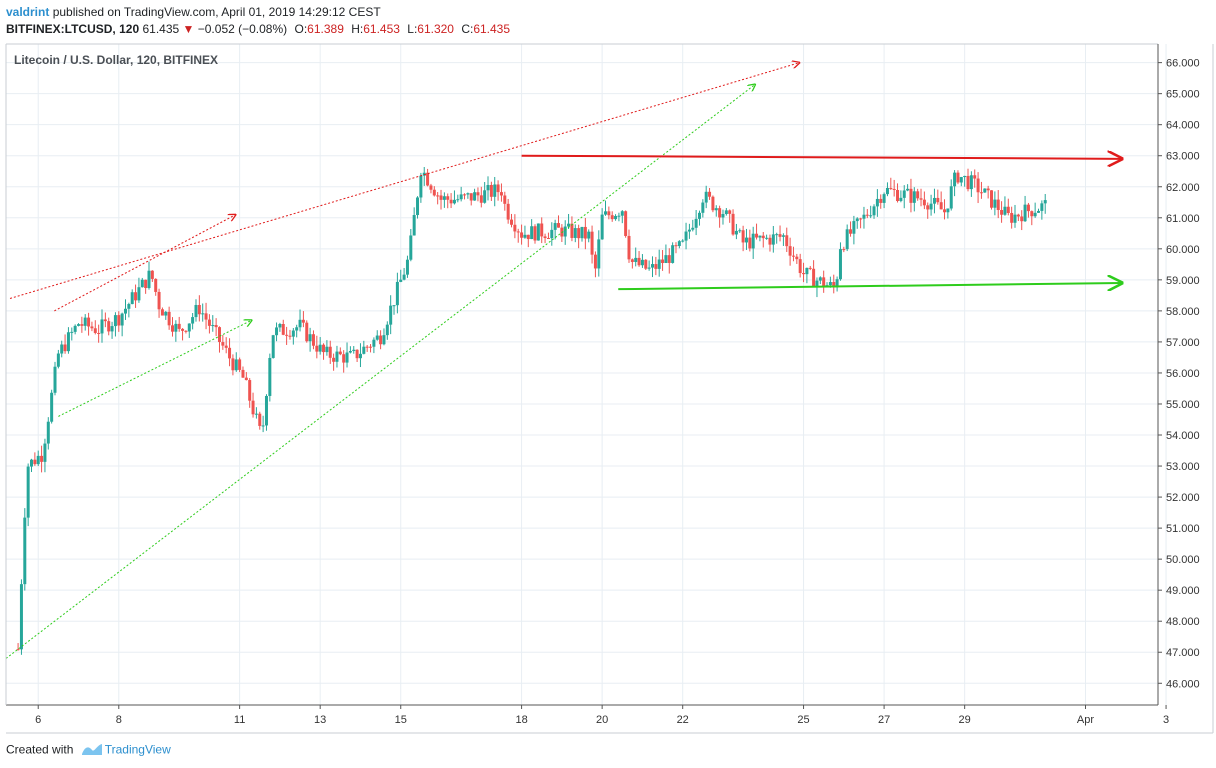 This screenshot has width=1216, height=768. What do you see at coordinates (28, 12) in the screenshot?
I see `author-name: valdrint` at bounding box center [28, 12].